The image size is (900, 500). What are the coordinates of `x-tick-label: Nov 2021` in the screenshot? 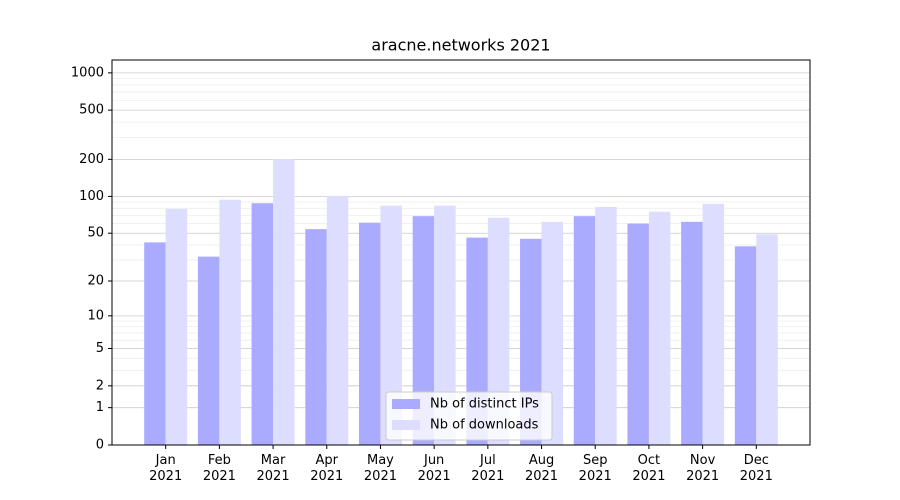 It's located at (703, 468).